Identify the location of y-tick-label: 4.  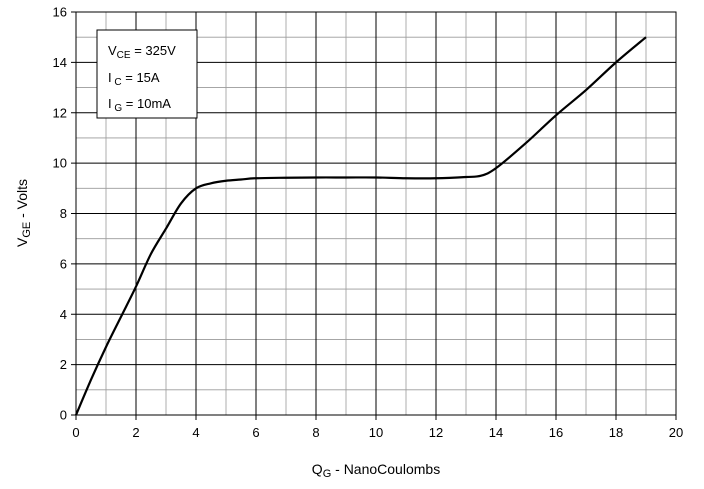
(63, 314).